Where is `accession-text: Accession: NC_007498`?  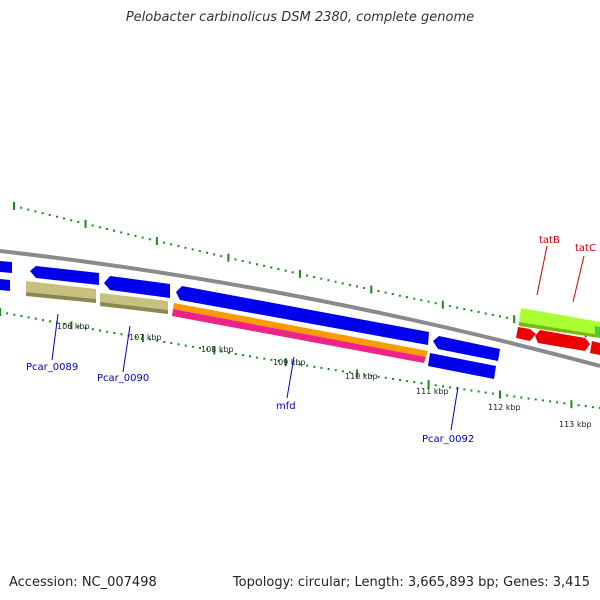 accession-text: Accession: NC_007498 is located at coordinates (83, 582).